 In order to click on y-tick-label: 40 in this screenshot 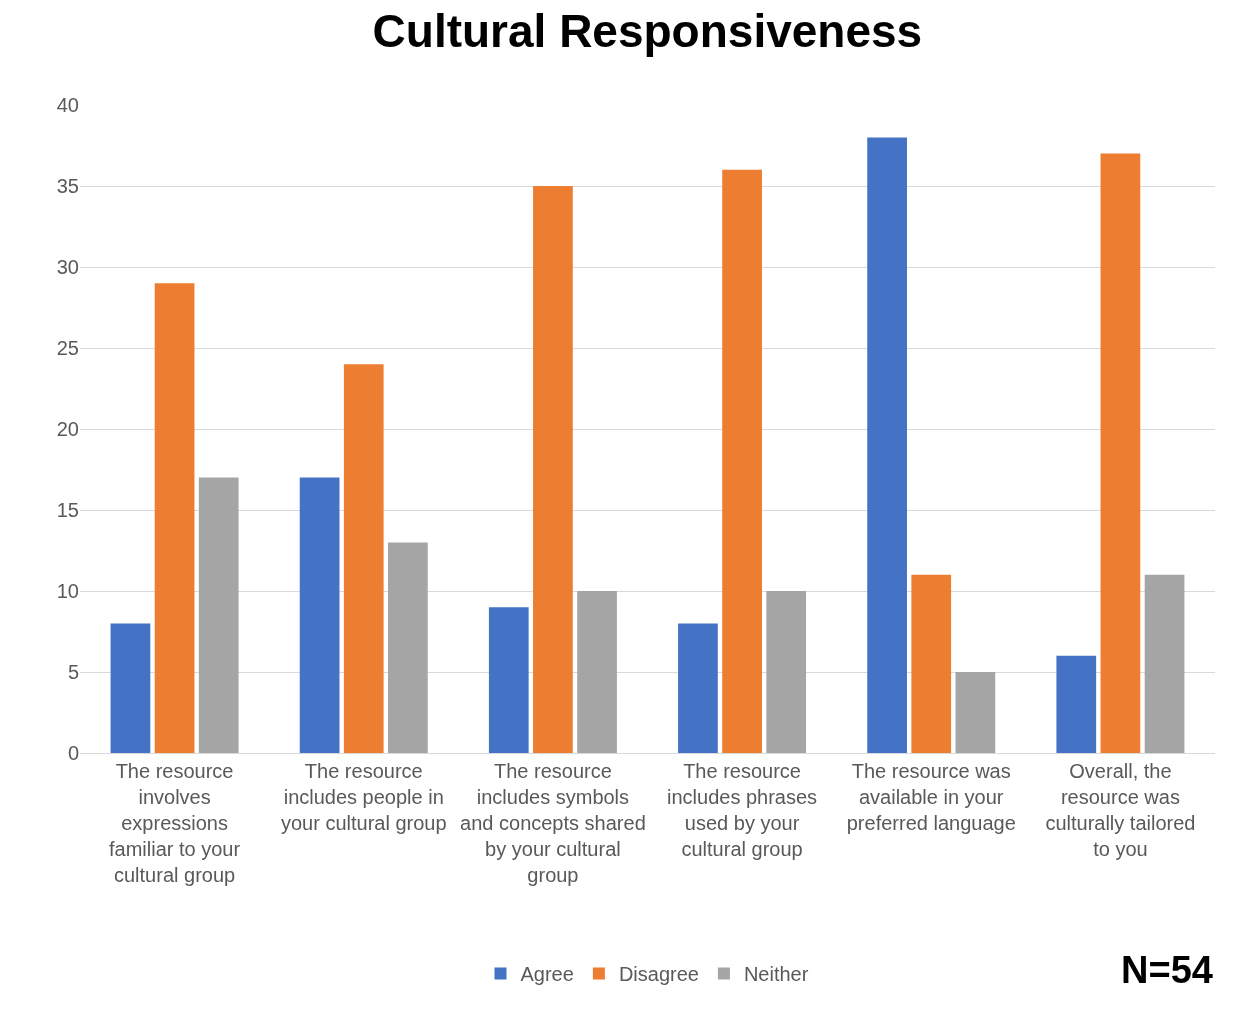, I will do `click(67, 105)`.